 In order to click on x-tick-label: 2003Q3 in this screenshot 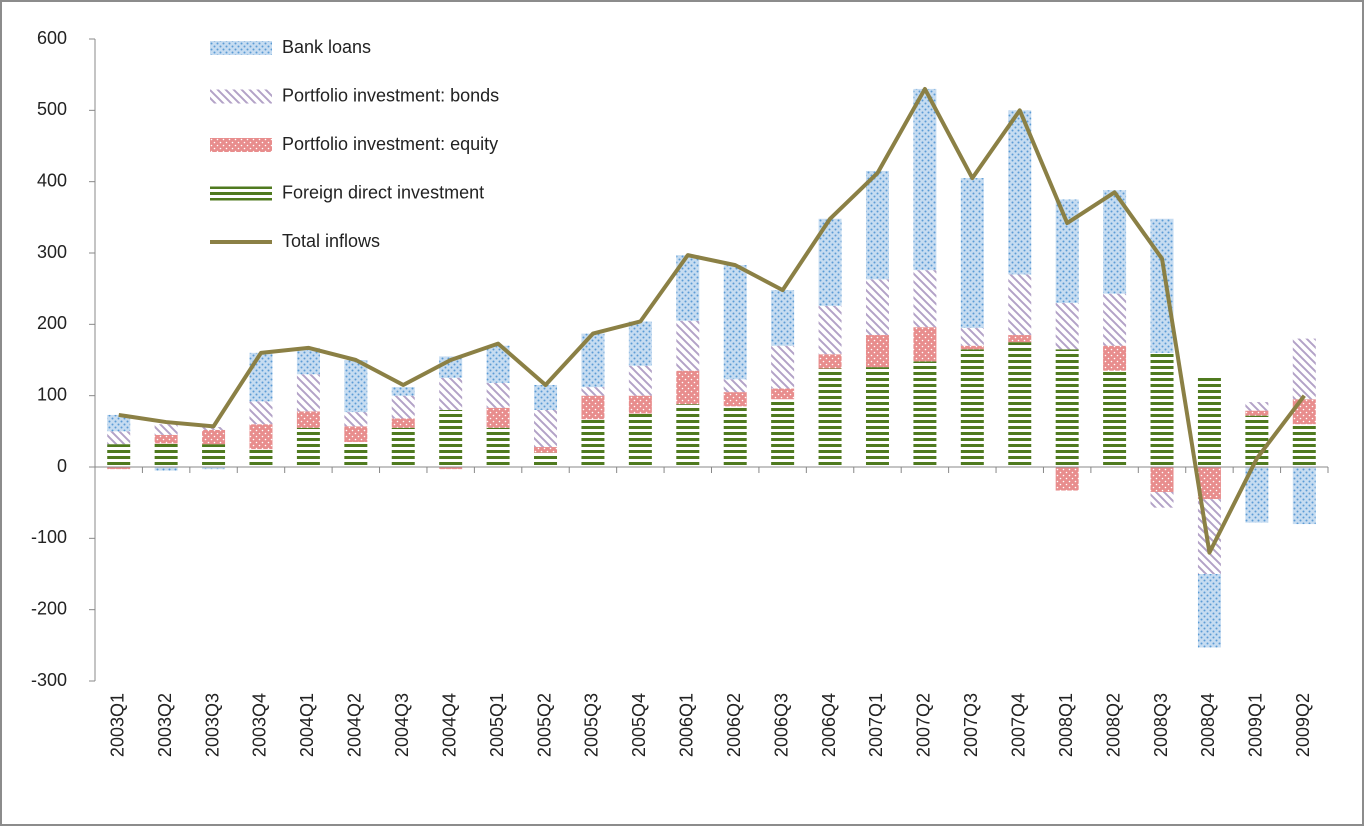, I will do `click(212, 725)`.